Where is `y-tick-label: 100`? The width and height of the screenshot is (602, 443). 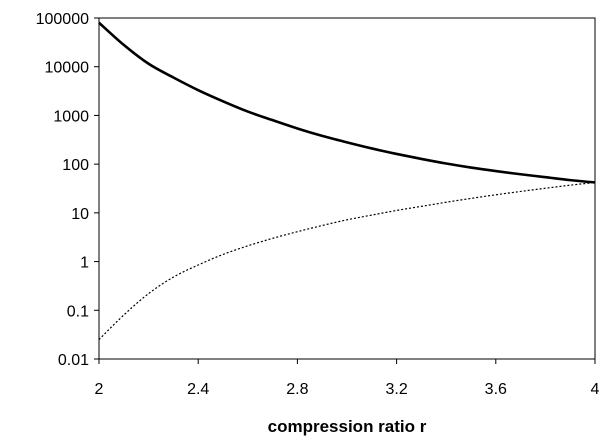
y-tick-label: 100 is located at coordinates (75, 165).